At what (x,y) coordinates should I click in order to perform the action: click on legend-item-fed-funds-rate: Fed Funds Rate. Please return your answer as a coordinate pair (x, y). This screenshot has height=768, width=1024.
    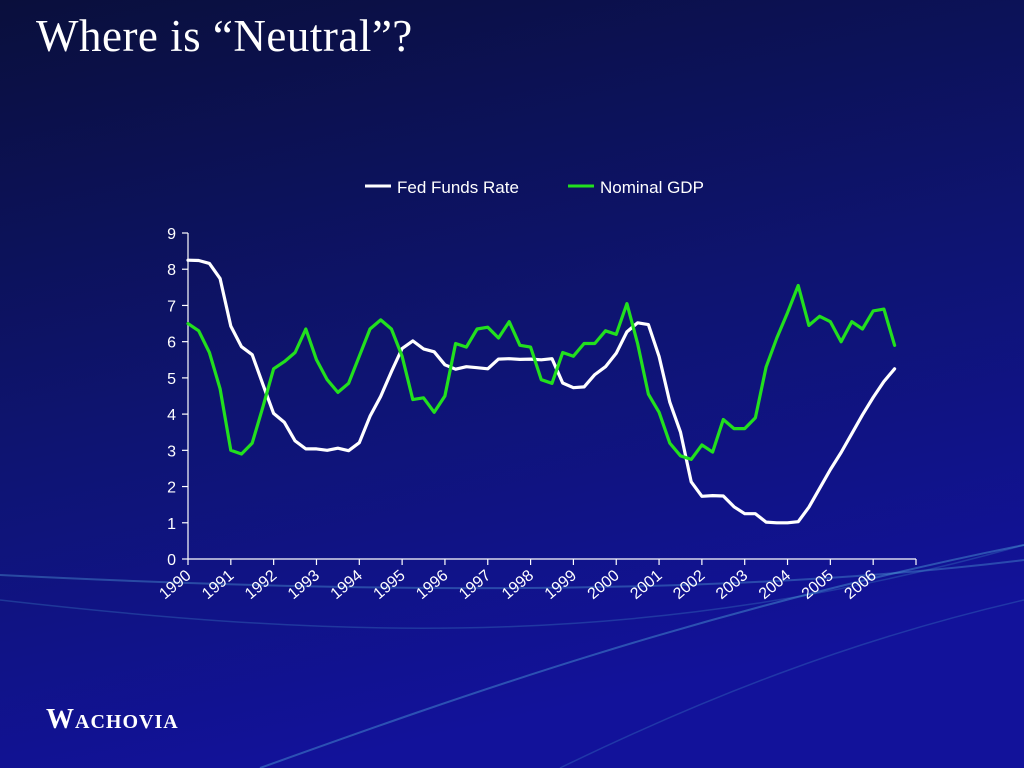
    Looking at the image, I should click on (442, 187).